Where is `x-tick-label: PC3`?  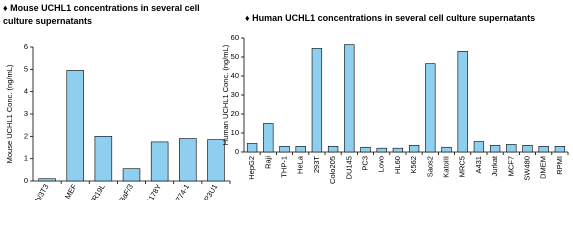
x-tick-label: PC3 is located at coordinates (364, 163).